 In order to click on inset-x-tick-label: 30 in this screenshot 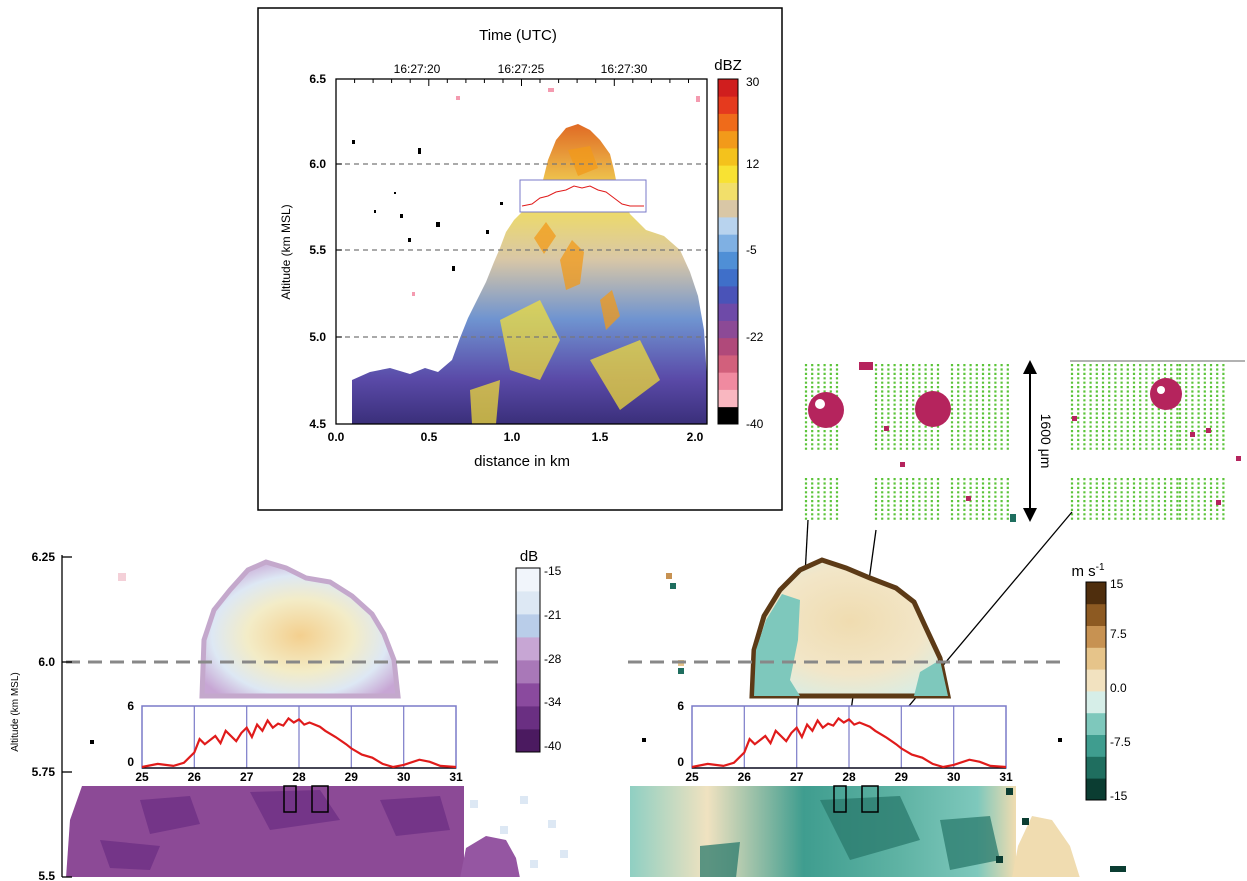, I will do `click(404, 777)`.